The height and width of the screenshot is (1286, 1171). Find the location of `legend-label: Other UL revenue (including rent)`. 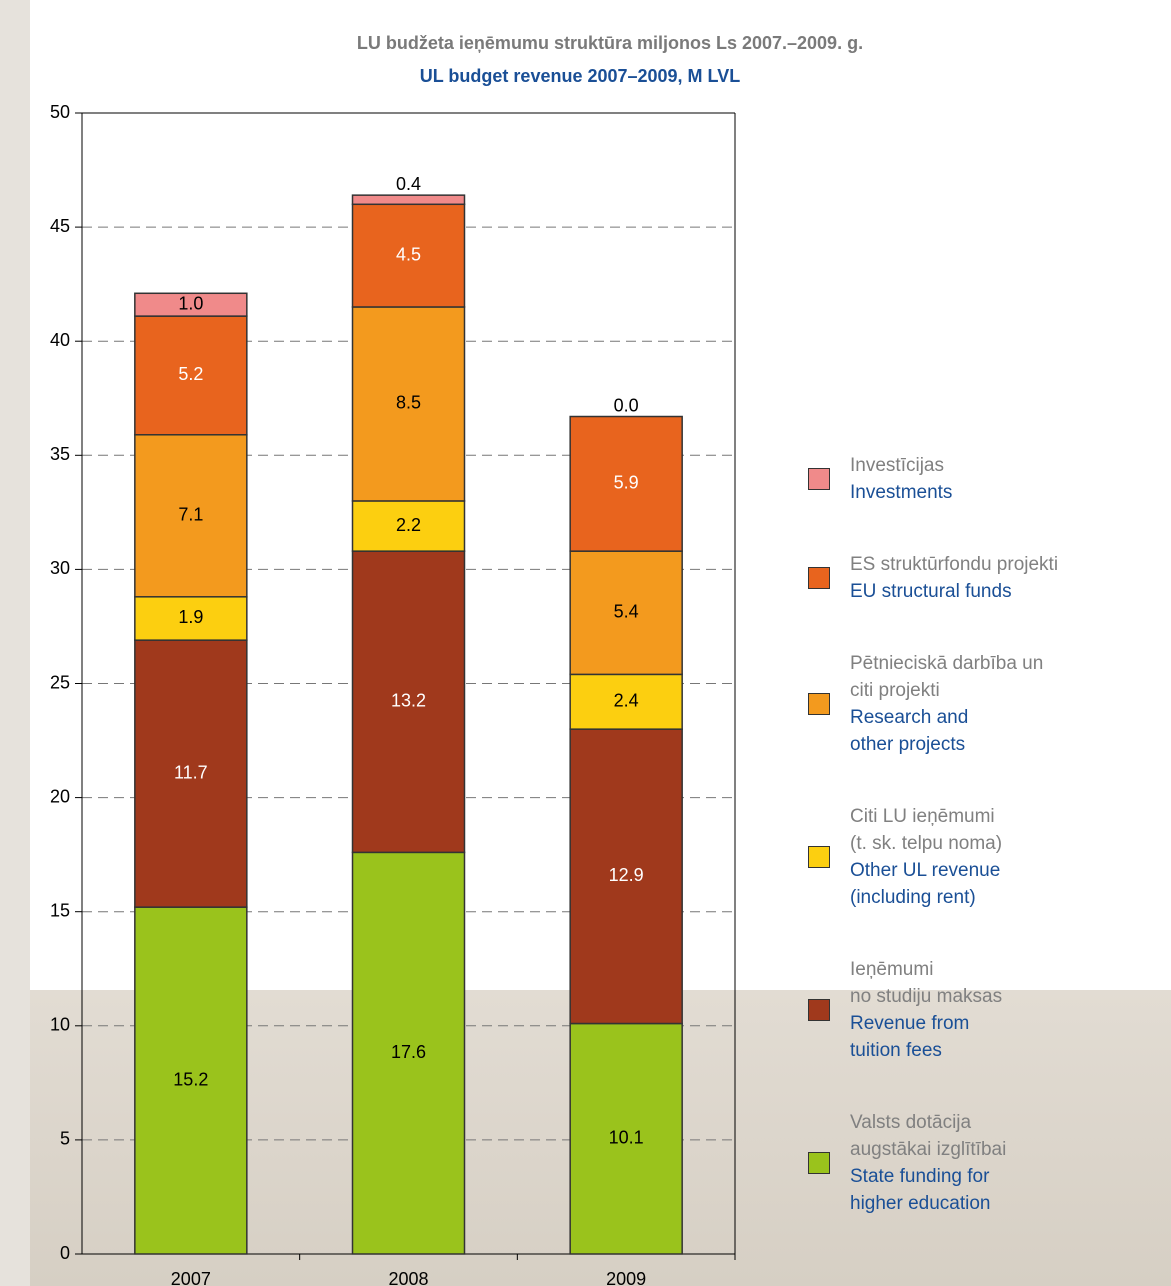

legend-label: Other UL revenue (including rent) is located at coordinates (925, 884).